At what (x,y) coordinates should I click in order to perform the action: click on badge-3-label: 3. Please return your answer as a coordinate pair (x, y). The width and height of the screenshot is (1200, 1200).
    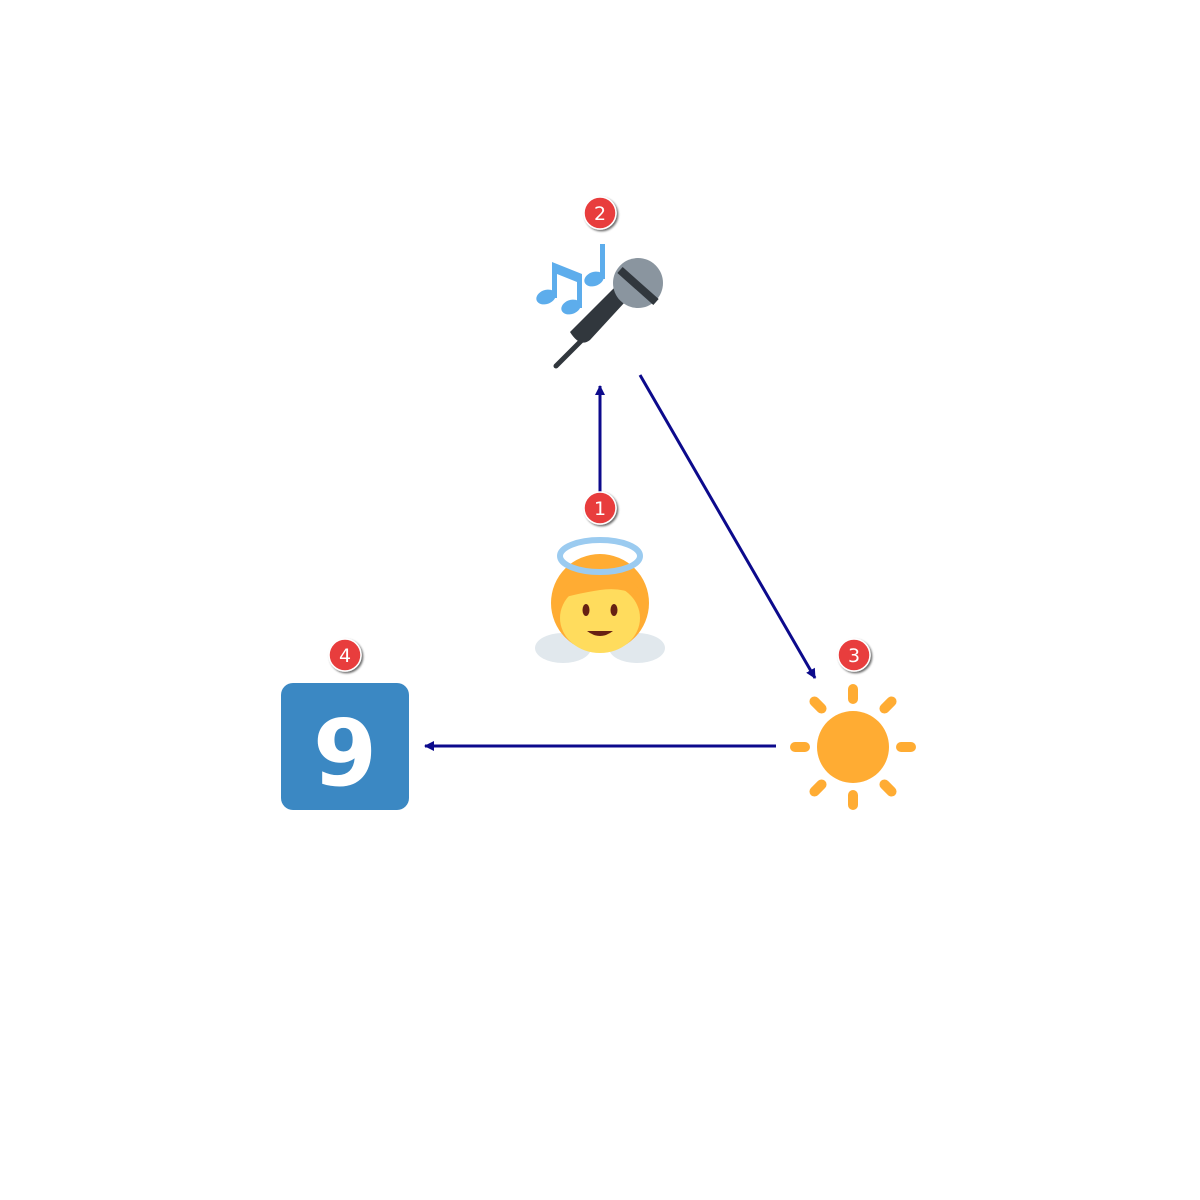
    Looking at the image, I should click on (854, 656).